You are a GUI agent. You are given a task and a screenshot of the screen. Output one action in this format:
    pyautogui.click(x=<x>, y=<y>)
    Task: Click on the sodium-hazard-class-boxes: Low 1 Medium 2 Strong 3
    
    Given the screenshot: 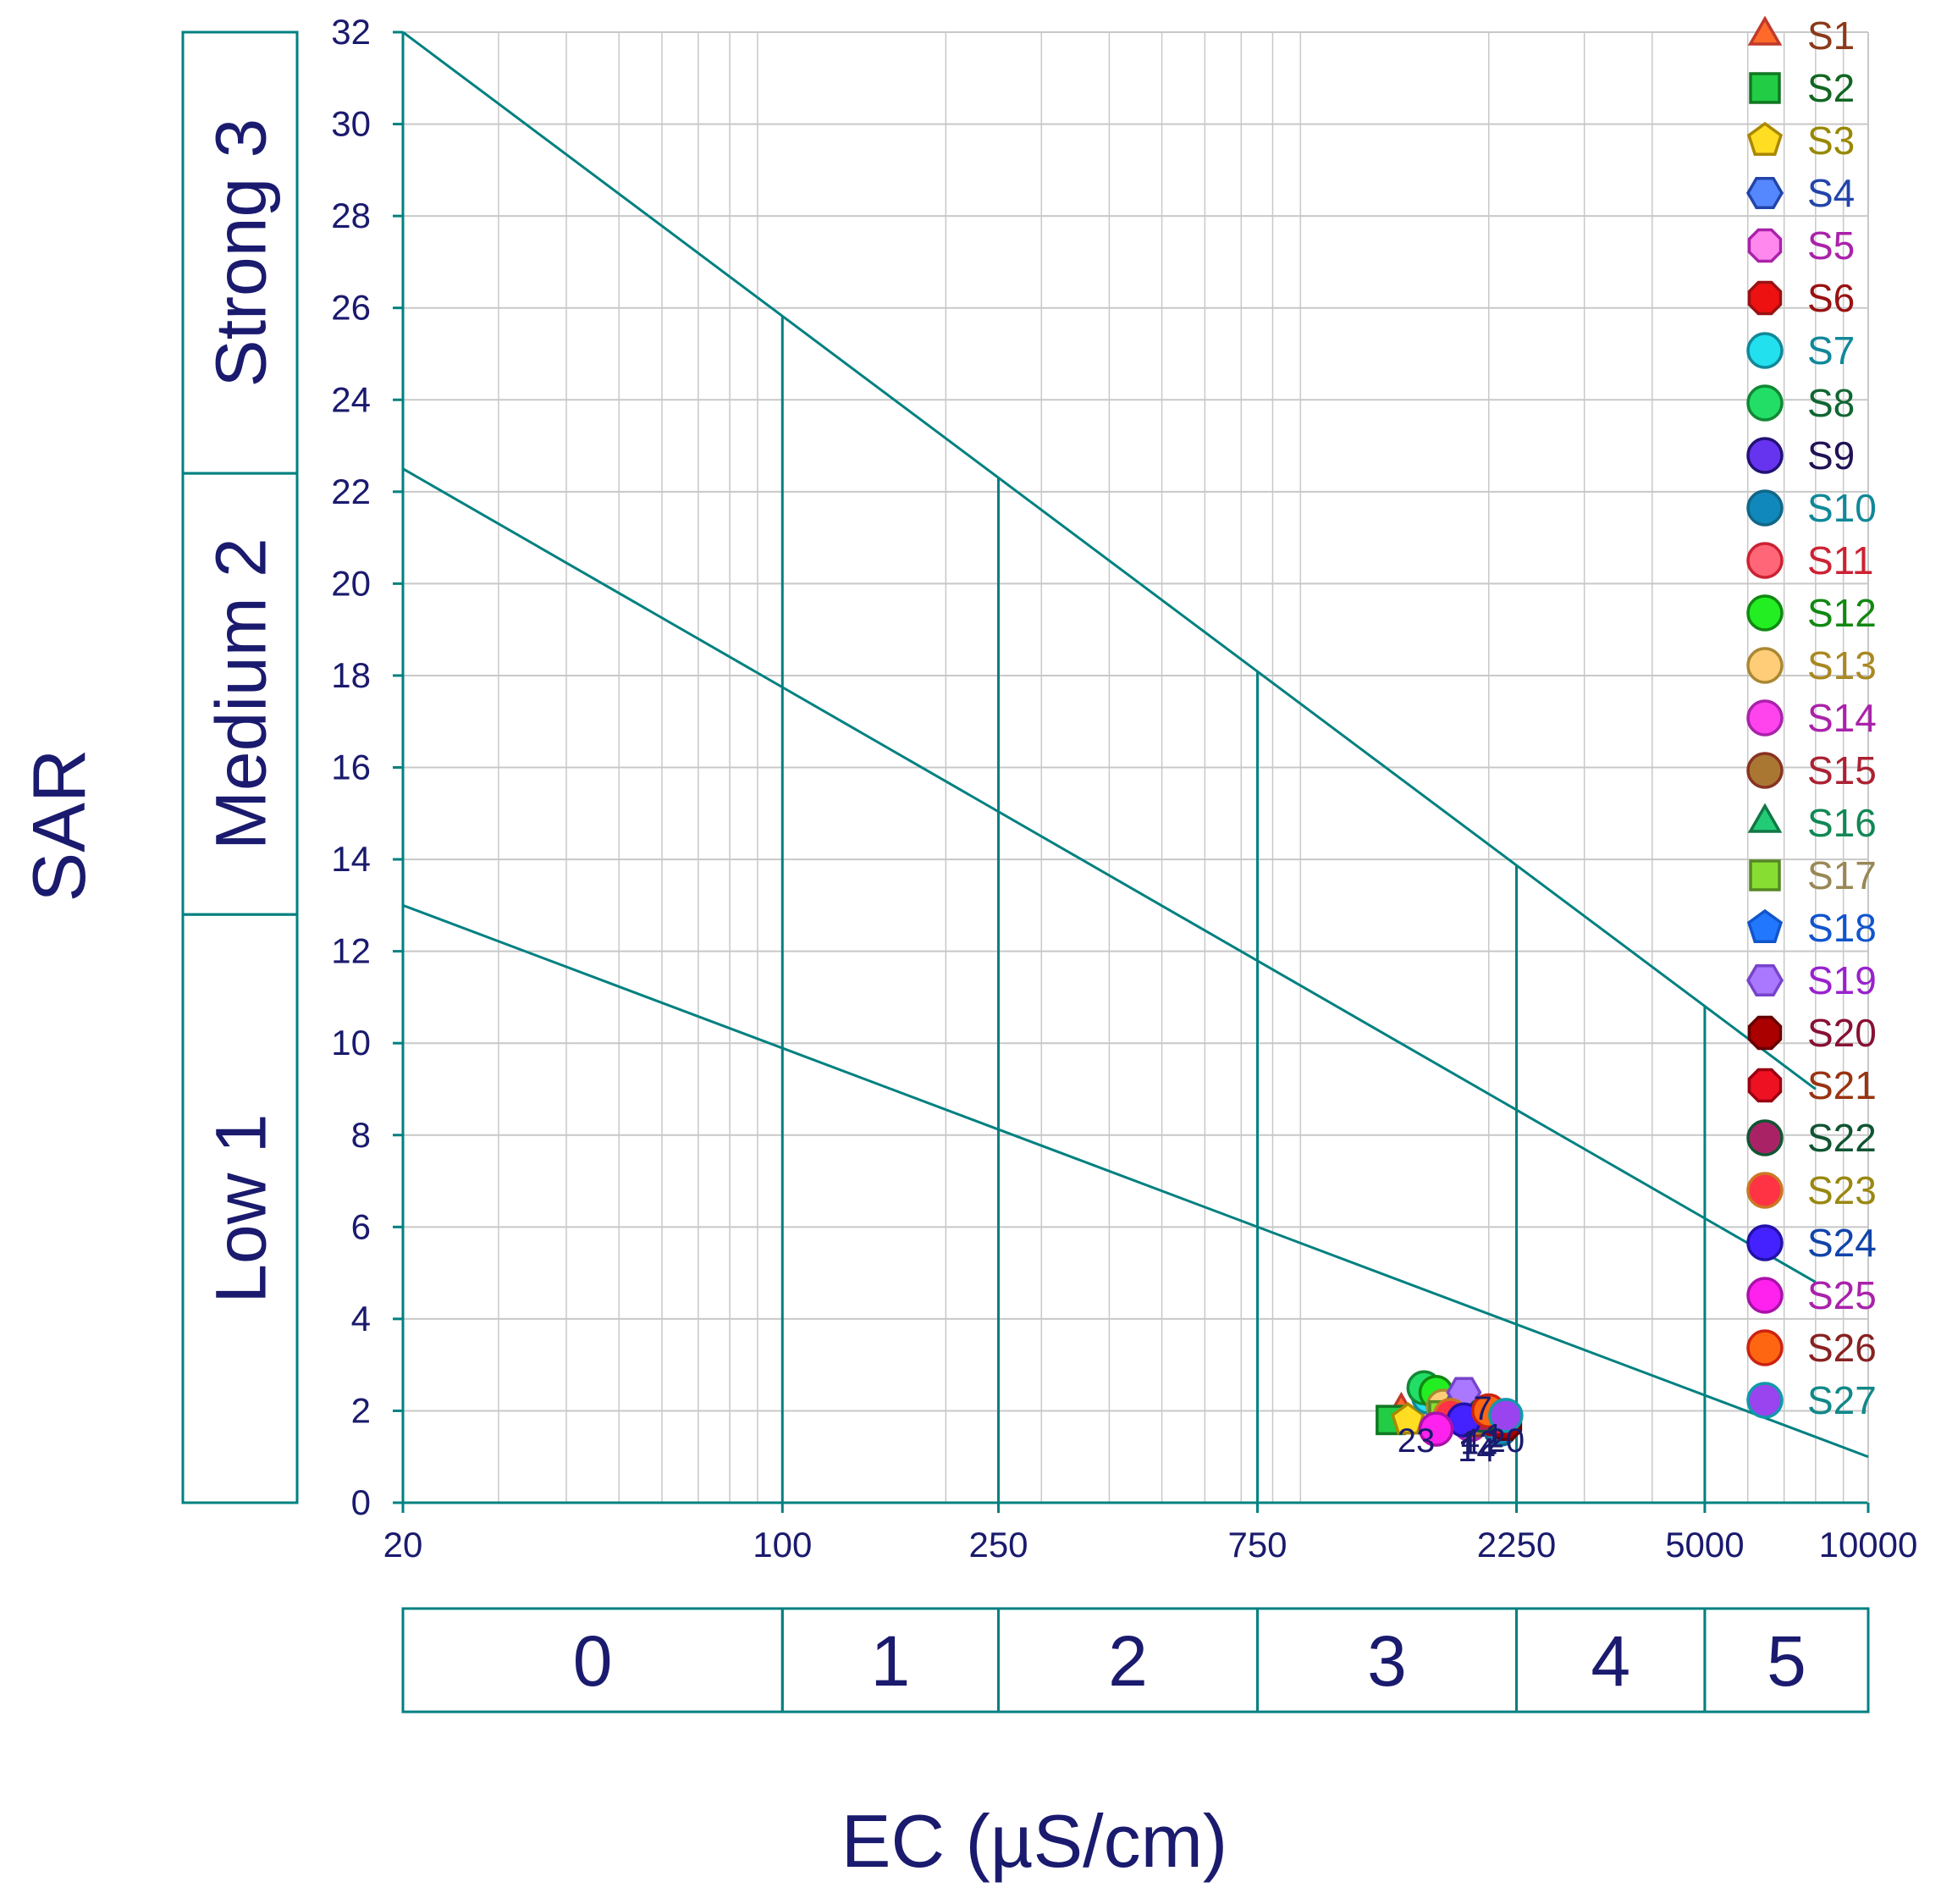 What is the action you would take?
    pyautogui.click(x=240, y=767)
    